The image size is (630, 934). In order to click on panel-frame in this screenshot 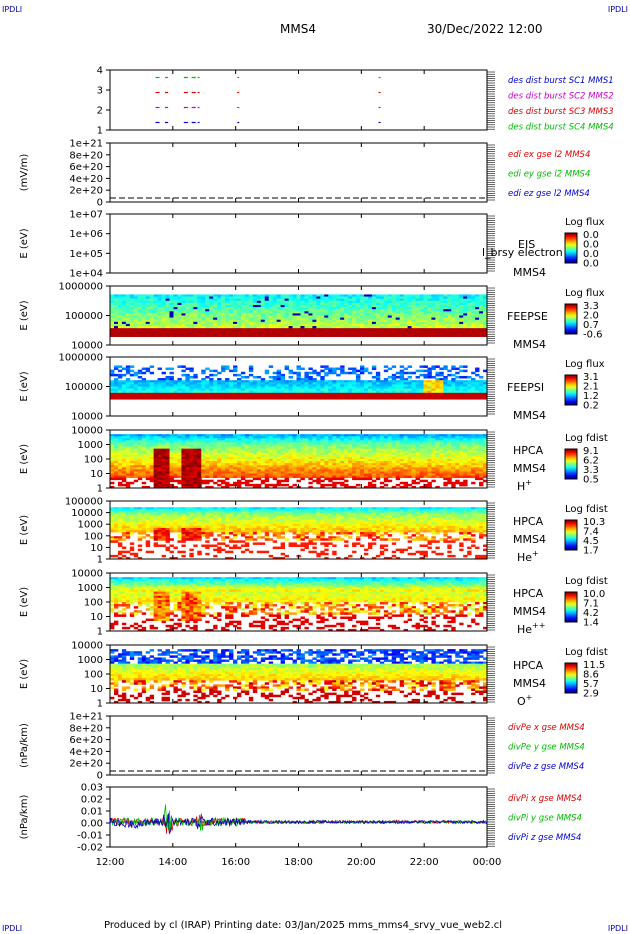, I will do `click(298, 745)`.